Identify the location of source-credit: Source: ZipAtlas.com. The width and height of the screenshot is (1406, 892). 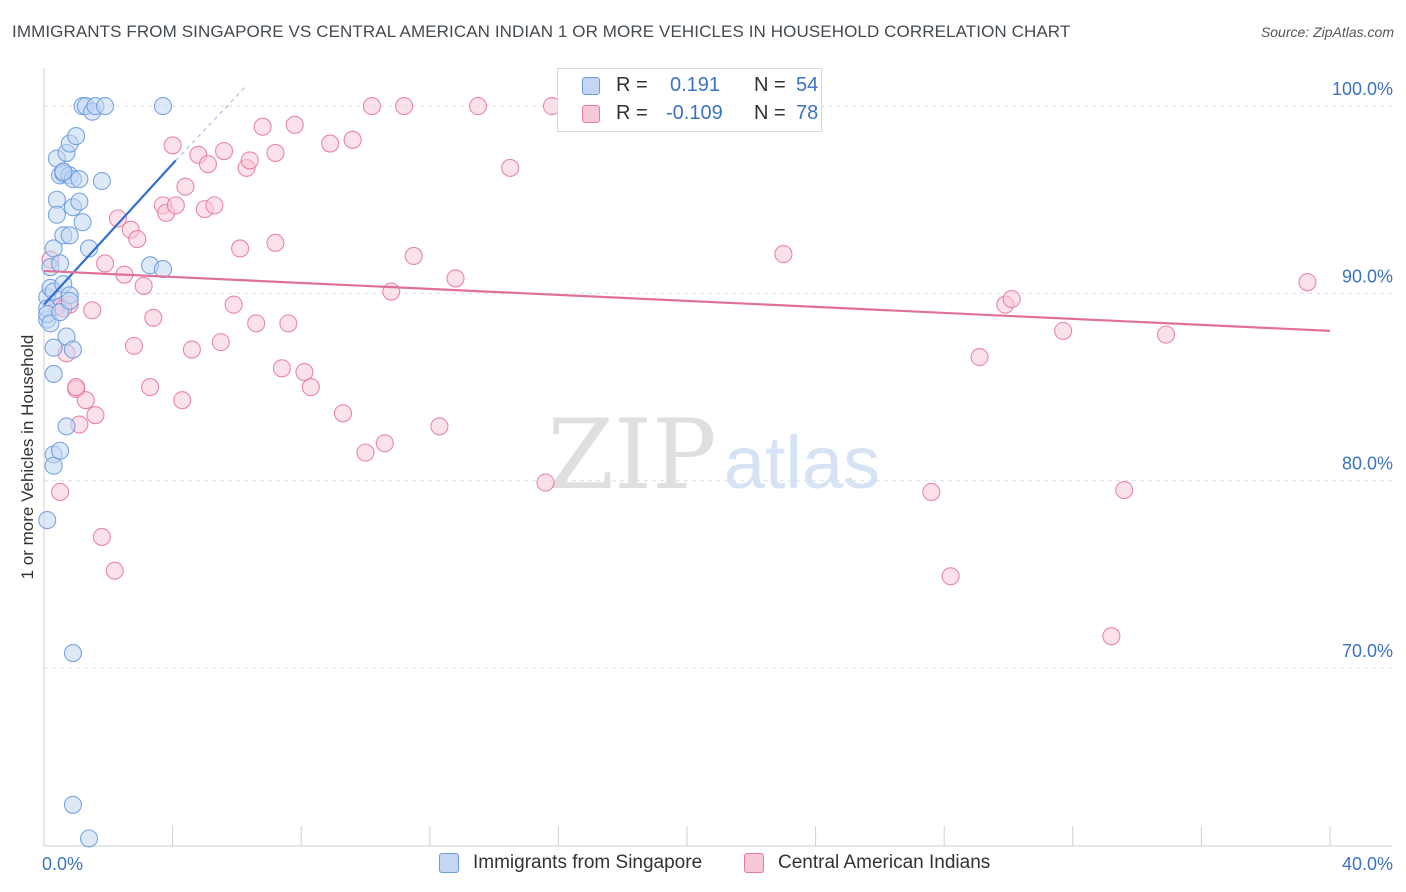
(1327, 32).